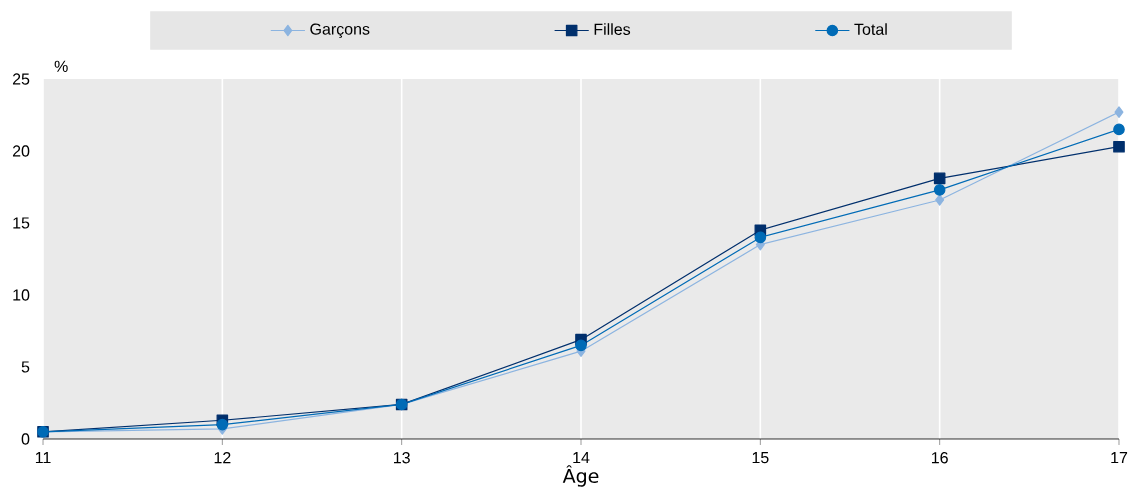  What do you see at coordinates (1119, 457) in the screenshot?
I see `x-tick-label: 17` at bounding box center [1119, 457].